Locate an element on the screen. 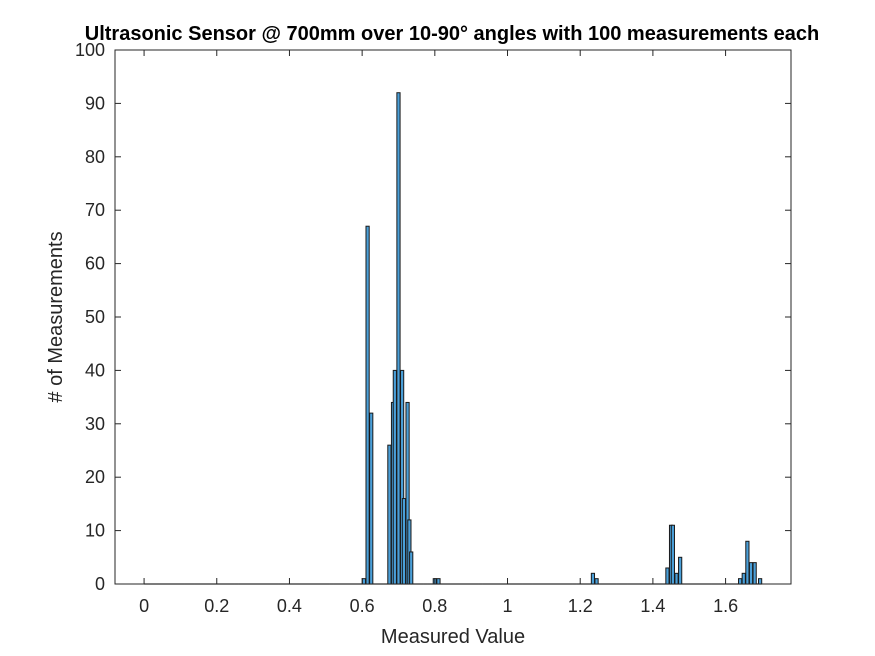  y-tick-label: 70 is located at coordinates (95, 210).